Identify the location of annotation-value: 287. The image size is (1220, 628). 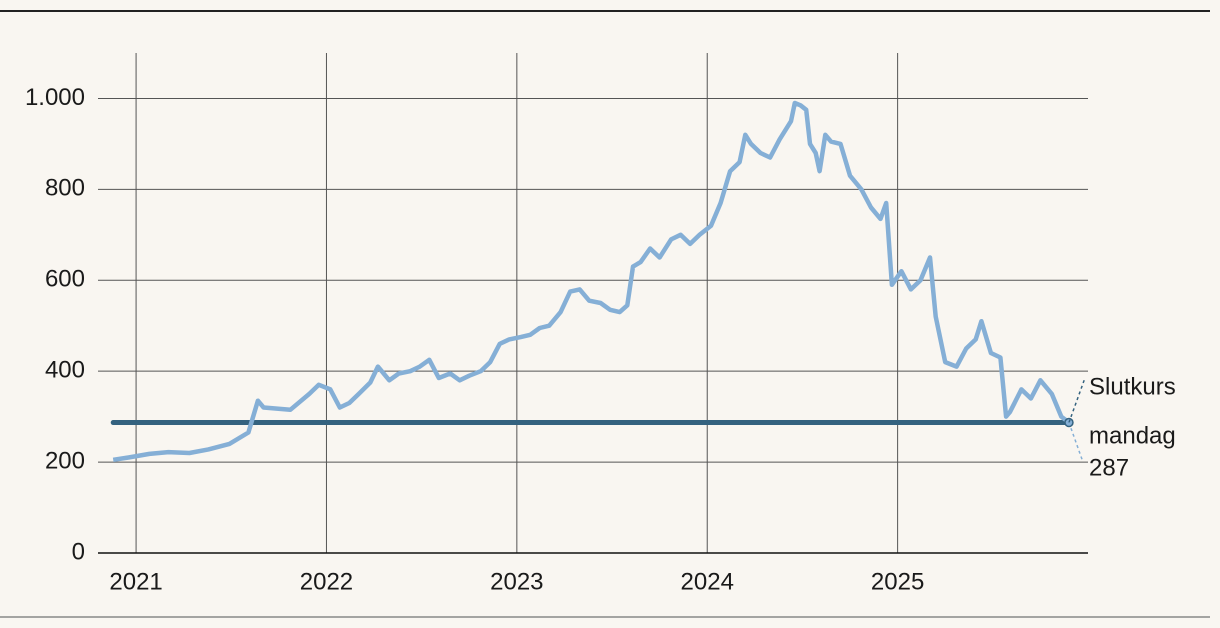
(1109, 467).